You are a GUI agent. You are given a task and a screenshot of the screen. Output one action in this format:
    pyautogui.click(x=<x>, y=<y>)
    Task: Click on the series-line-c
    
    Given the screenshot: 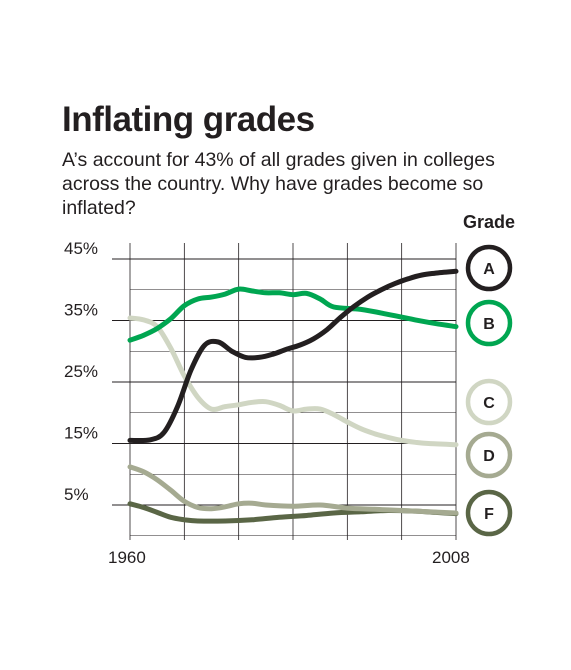 What is the action you would take?
    pyautogui.click(x=293, y=381)
    